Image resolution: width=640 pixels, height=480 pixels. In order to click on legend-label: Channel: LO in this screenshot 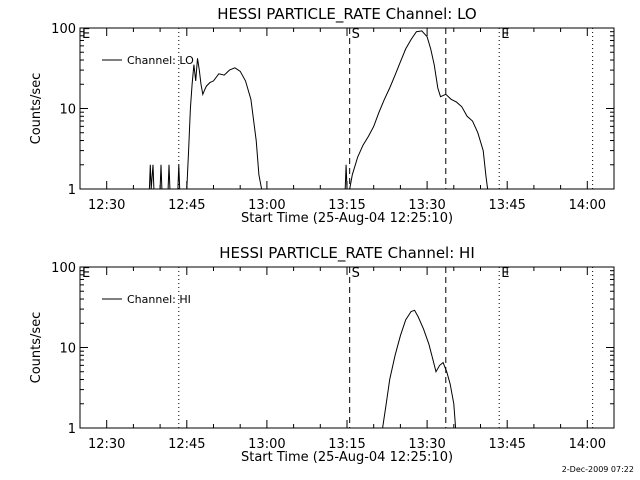, I will do `click(160, 60)`.